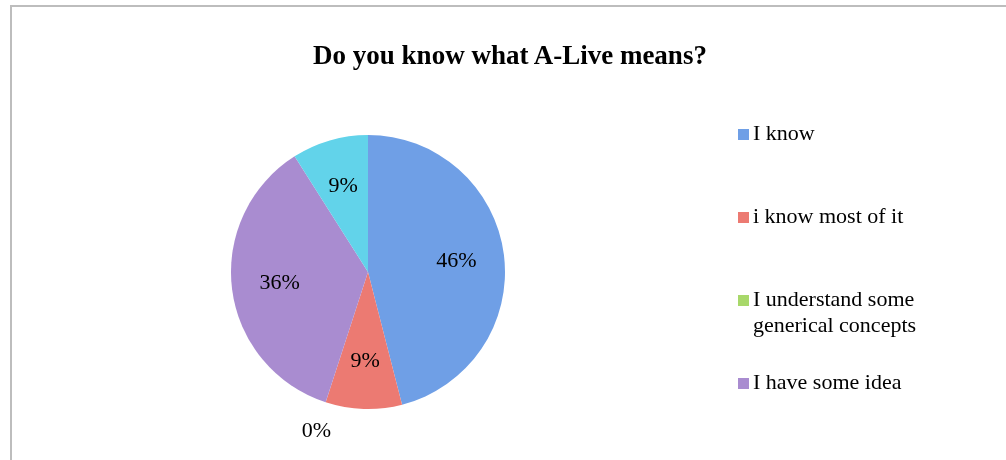 Image resolution: width=1006 pixels, height=460 pixels. Describe the element at coordinates (510, 55) in the screenshot. I see `chart-title: Do you know what A-Live means?` at that location.